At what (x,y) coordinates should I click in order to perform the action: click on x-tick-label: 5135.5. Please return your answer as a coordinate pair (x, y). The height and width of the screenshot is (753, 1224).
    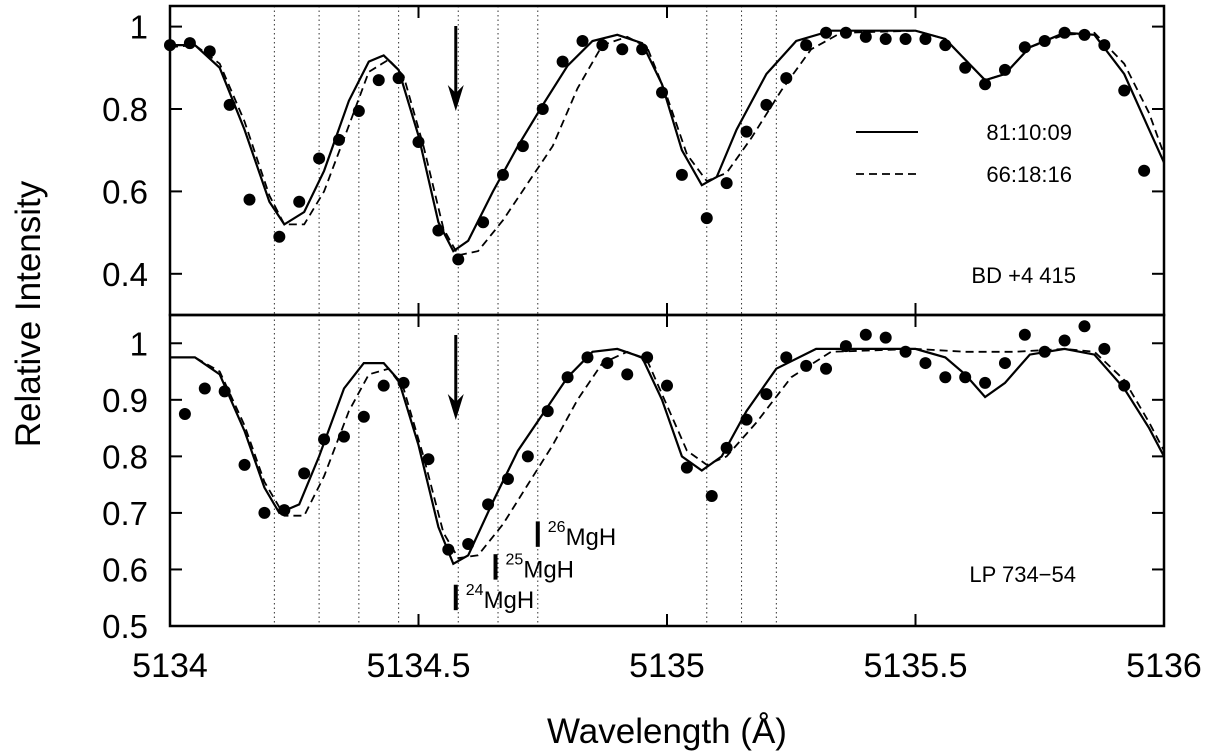
    Looking at the image, I should click on (916, 666).